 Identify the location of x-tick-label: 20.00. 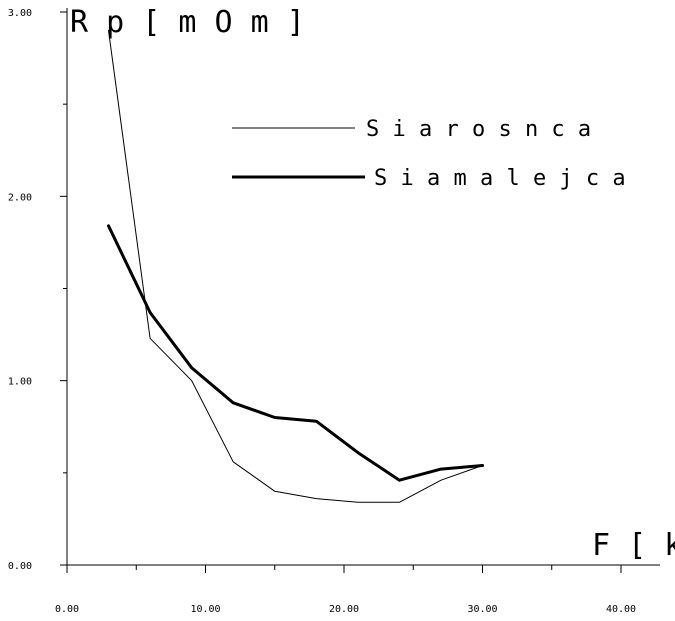
(344, 609).